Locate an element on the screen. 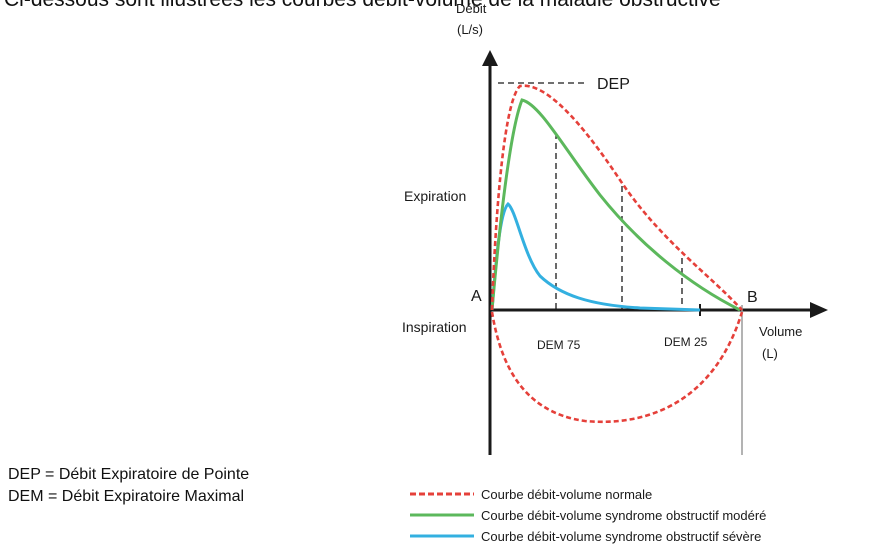  severe-curve is located at coordinates (595, 257).